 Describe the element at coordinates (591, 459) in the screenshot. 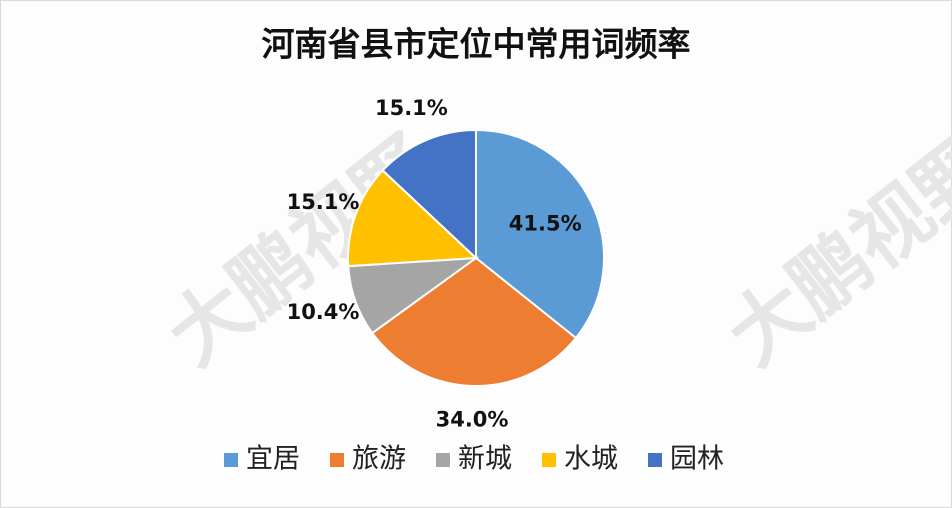

I see `legend-label: 水城` at that location.